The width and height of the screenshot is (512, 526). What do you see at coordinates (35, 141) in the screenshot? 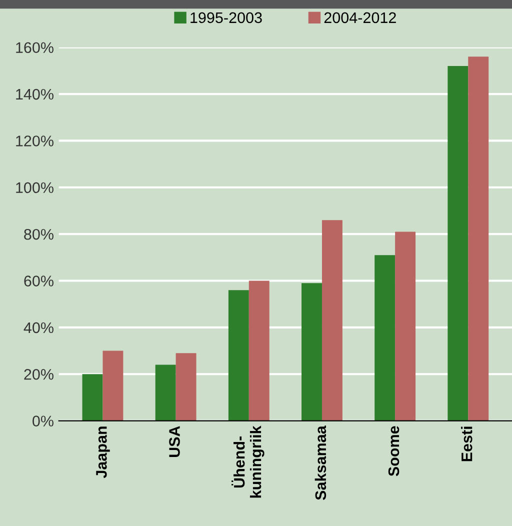
I see `y-tick-label: 120%` at bounding box center [35, 141].